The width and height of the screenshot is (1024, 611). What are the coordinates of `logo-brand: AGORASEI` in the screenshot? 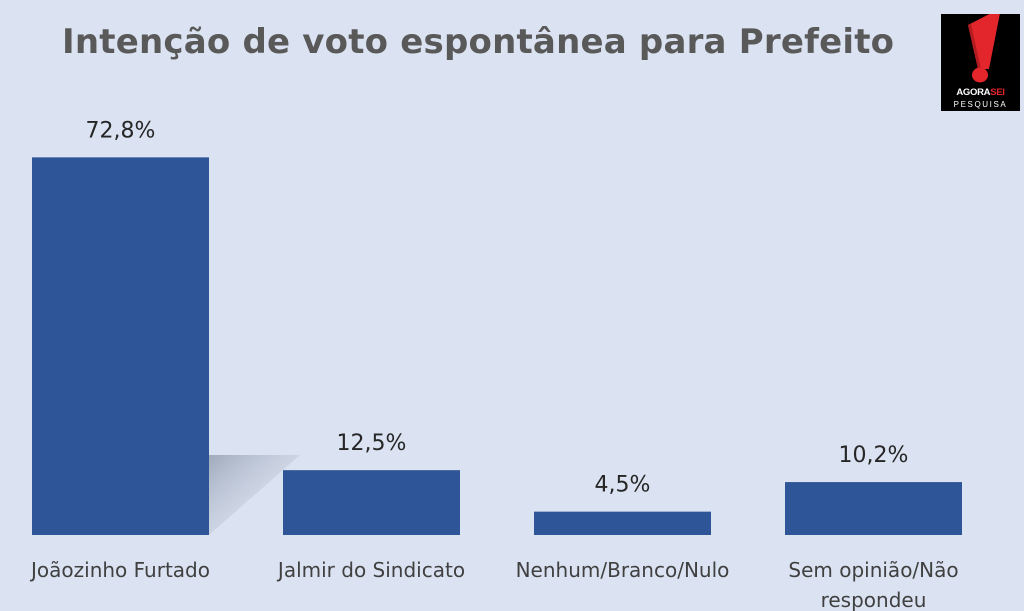 It's located at (980, 92).